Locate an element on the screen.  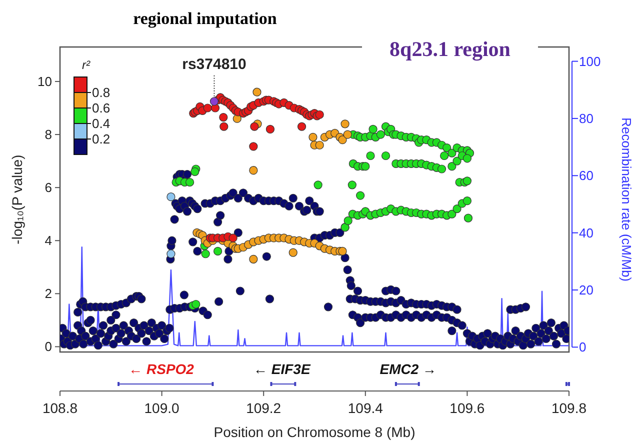
y-tick-label: 6 is located at coordinates (48, 188).